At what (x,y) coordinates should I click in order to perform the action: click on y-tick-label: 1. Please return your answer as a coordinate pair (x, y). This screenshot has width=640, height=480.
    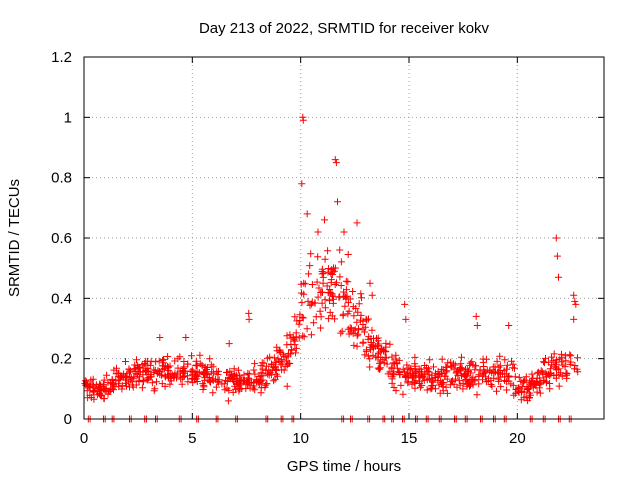
    Looking at the image, I should click on (68, 117).